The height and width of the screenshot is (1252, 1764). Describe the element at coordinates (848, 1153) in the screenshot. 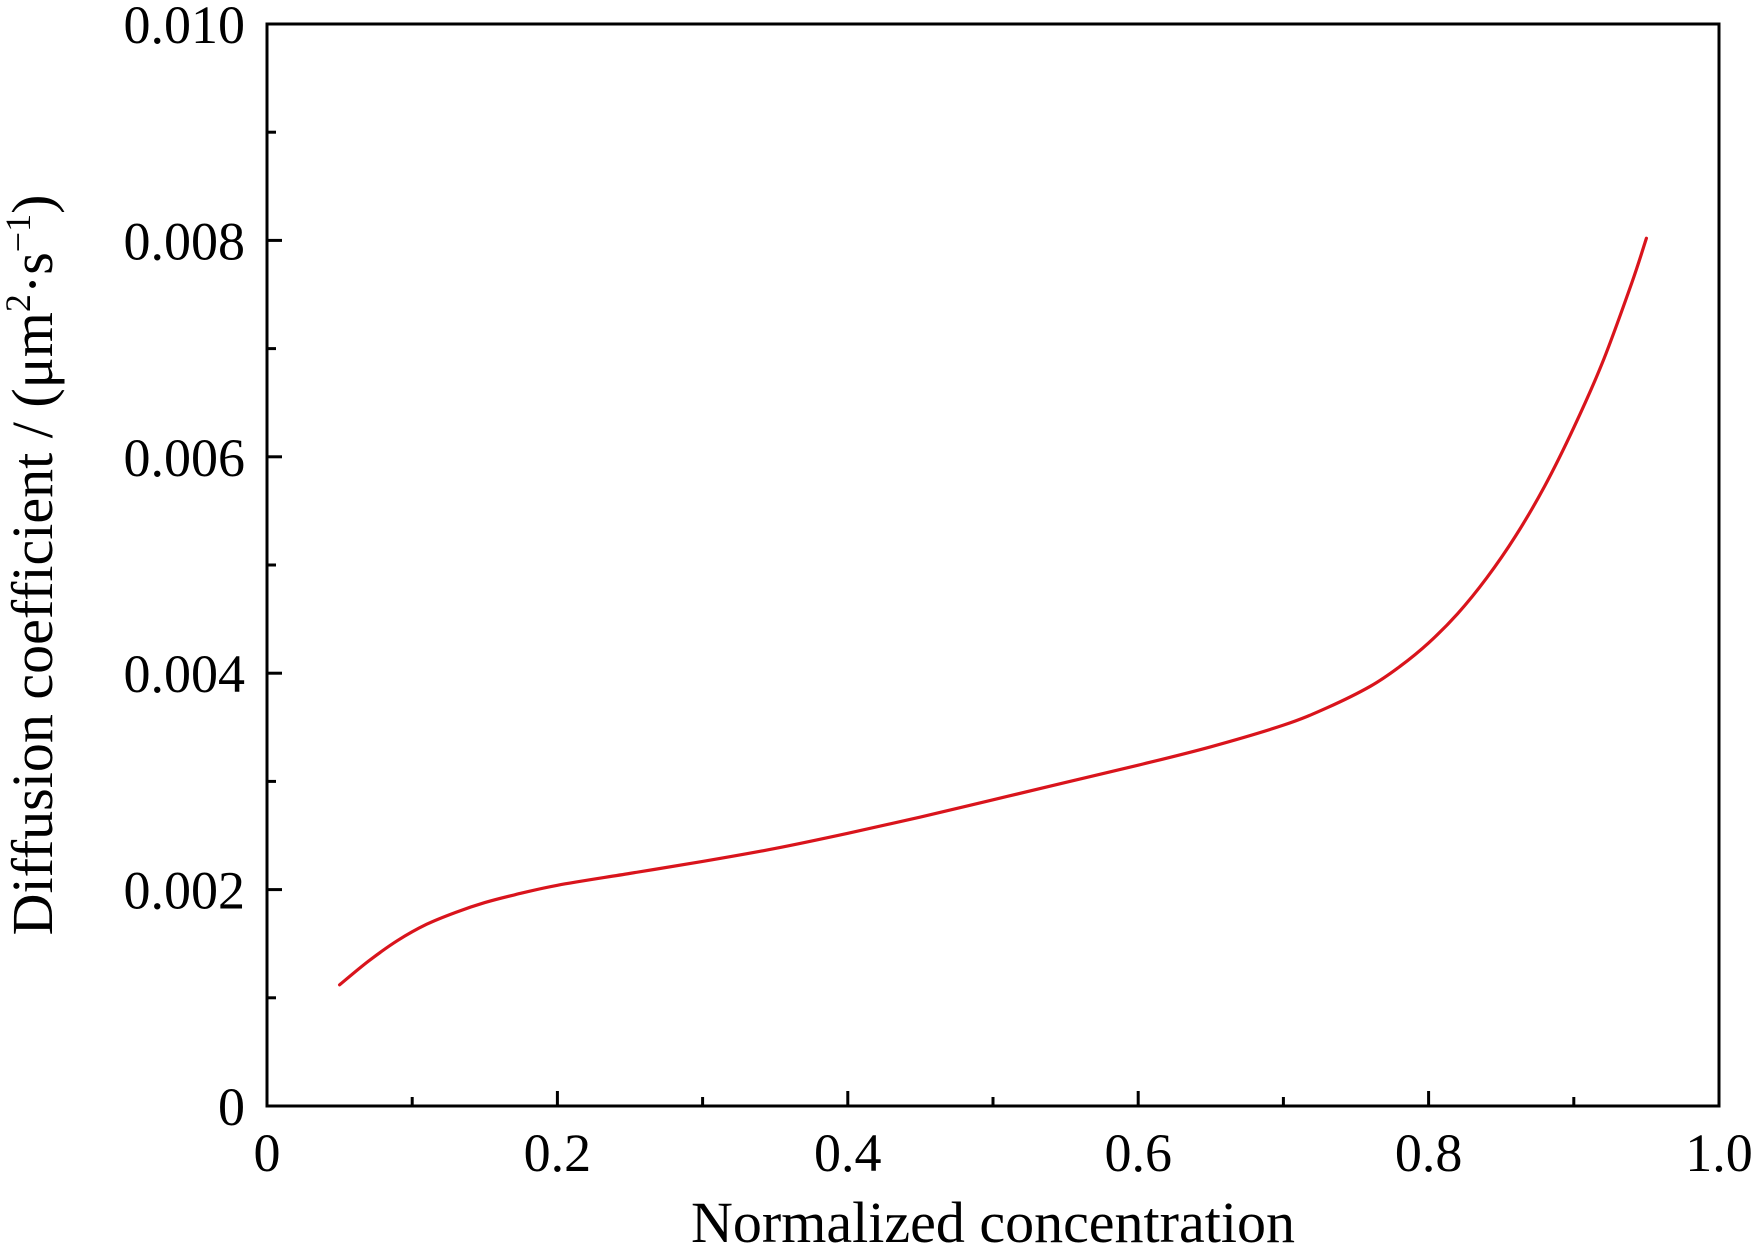

I see `x-tick-label: 0.4` at that location.